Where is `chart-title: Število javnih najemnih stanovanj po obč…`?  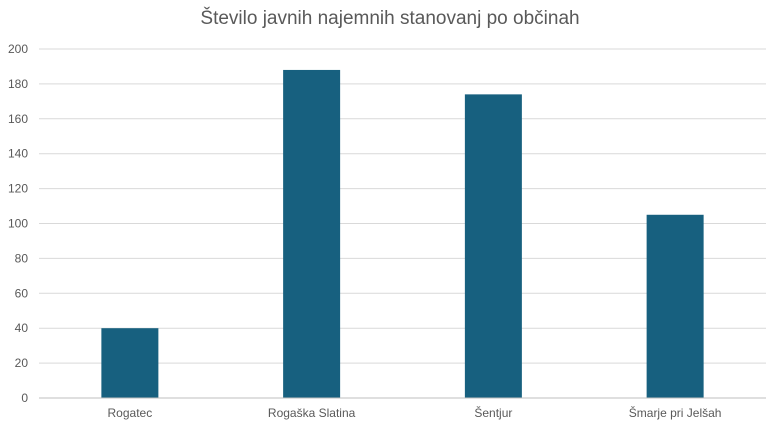
chart-title: Število javnih najemnih stanovanj po obč… is located at coordinates (390, 18).